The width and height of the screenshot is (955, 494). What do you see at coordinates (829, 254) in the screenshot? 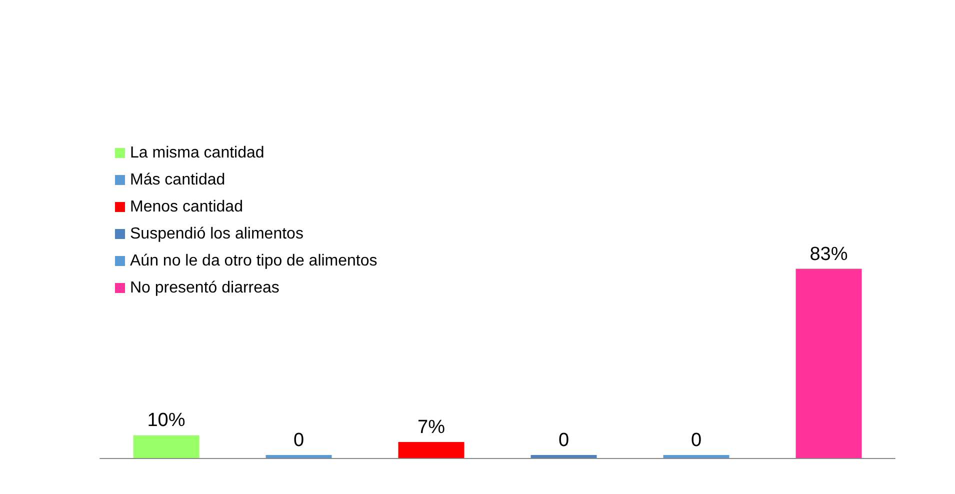
I see `data-label: 83%` at bounding box center [829, 254].